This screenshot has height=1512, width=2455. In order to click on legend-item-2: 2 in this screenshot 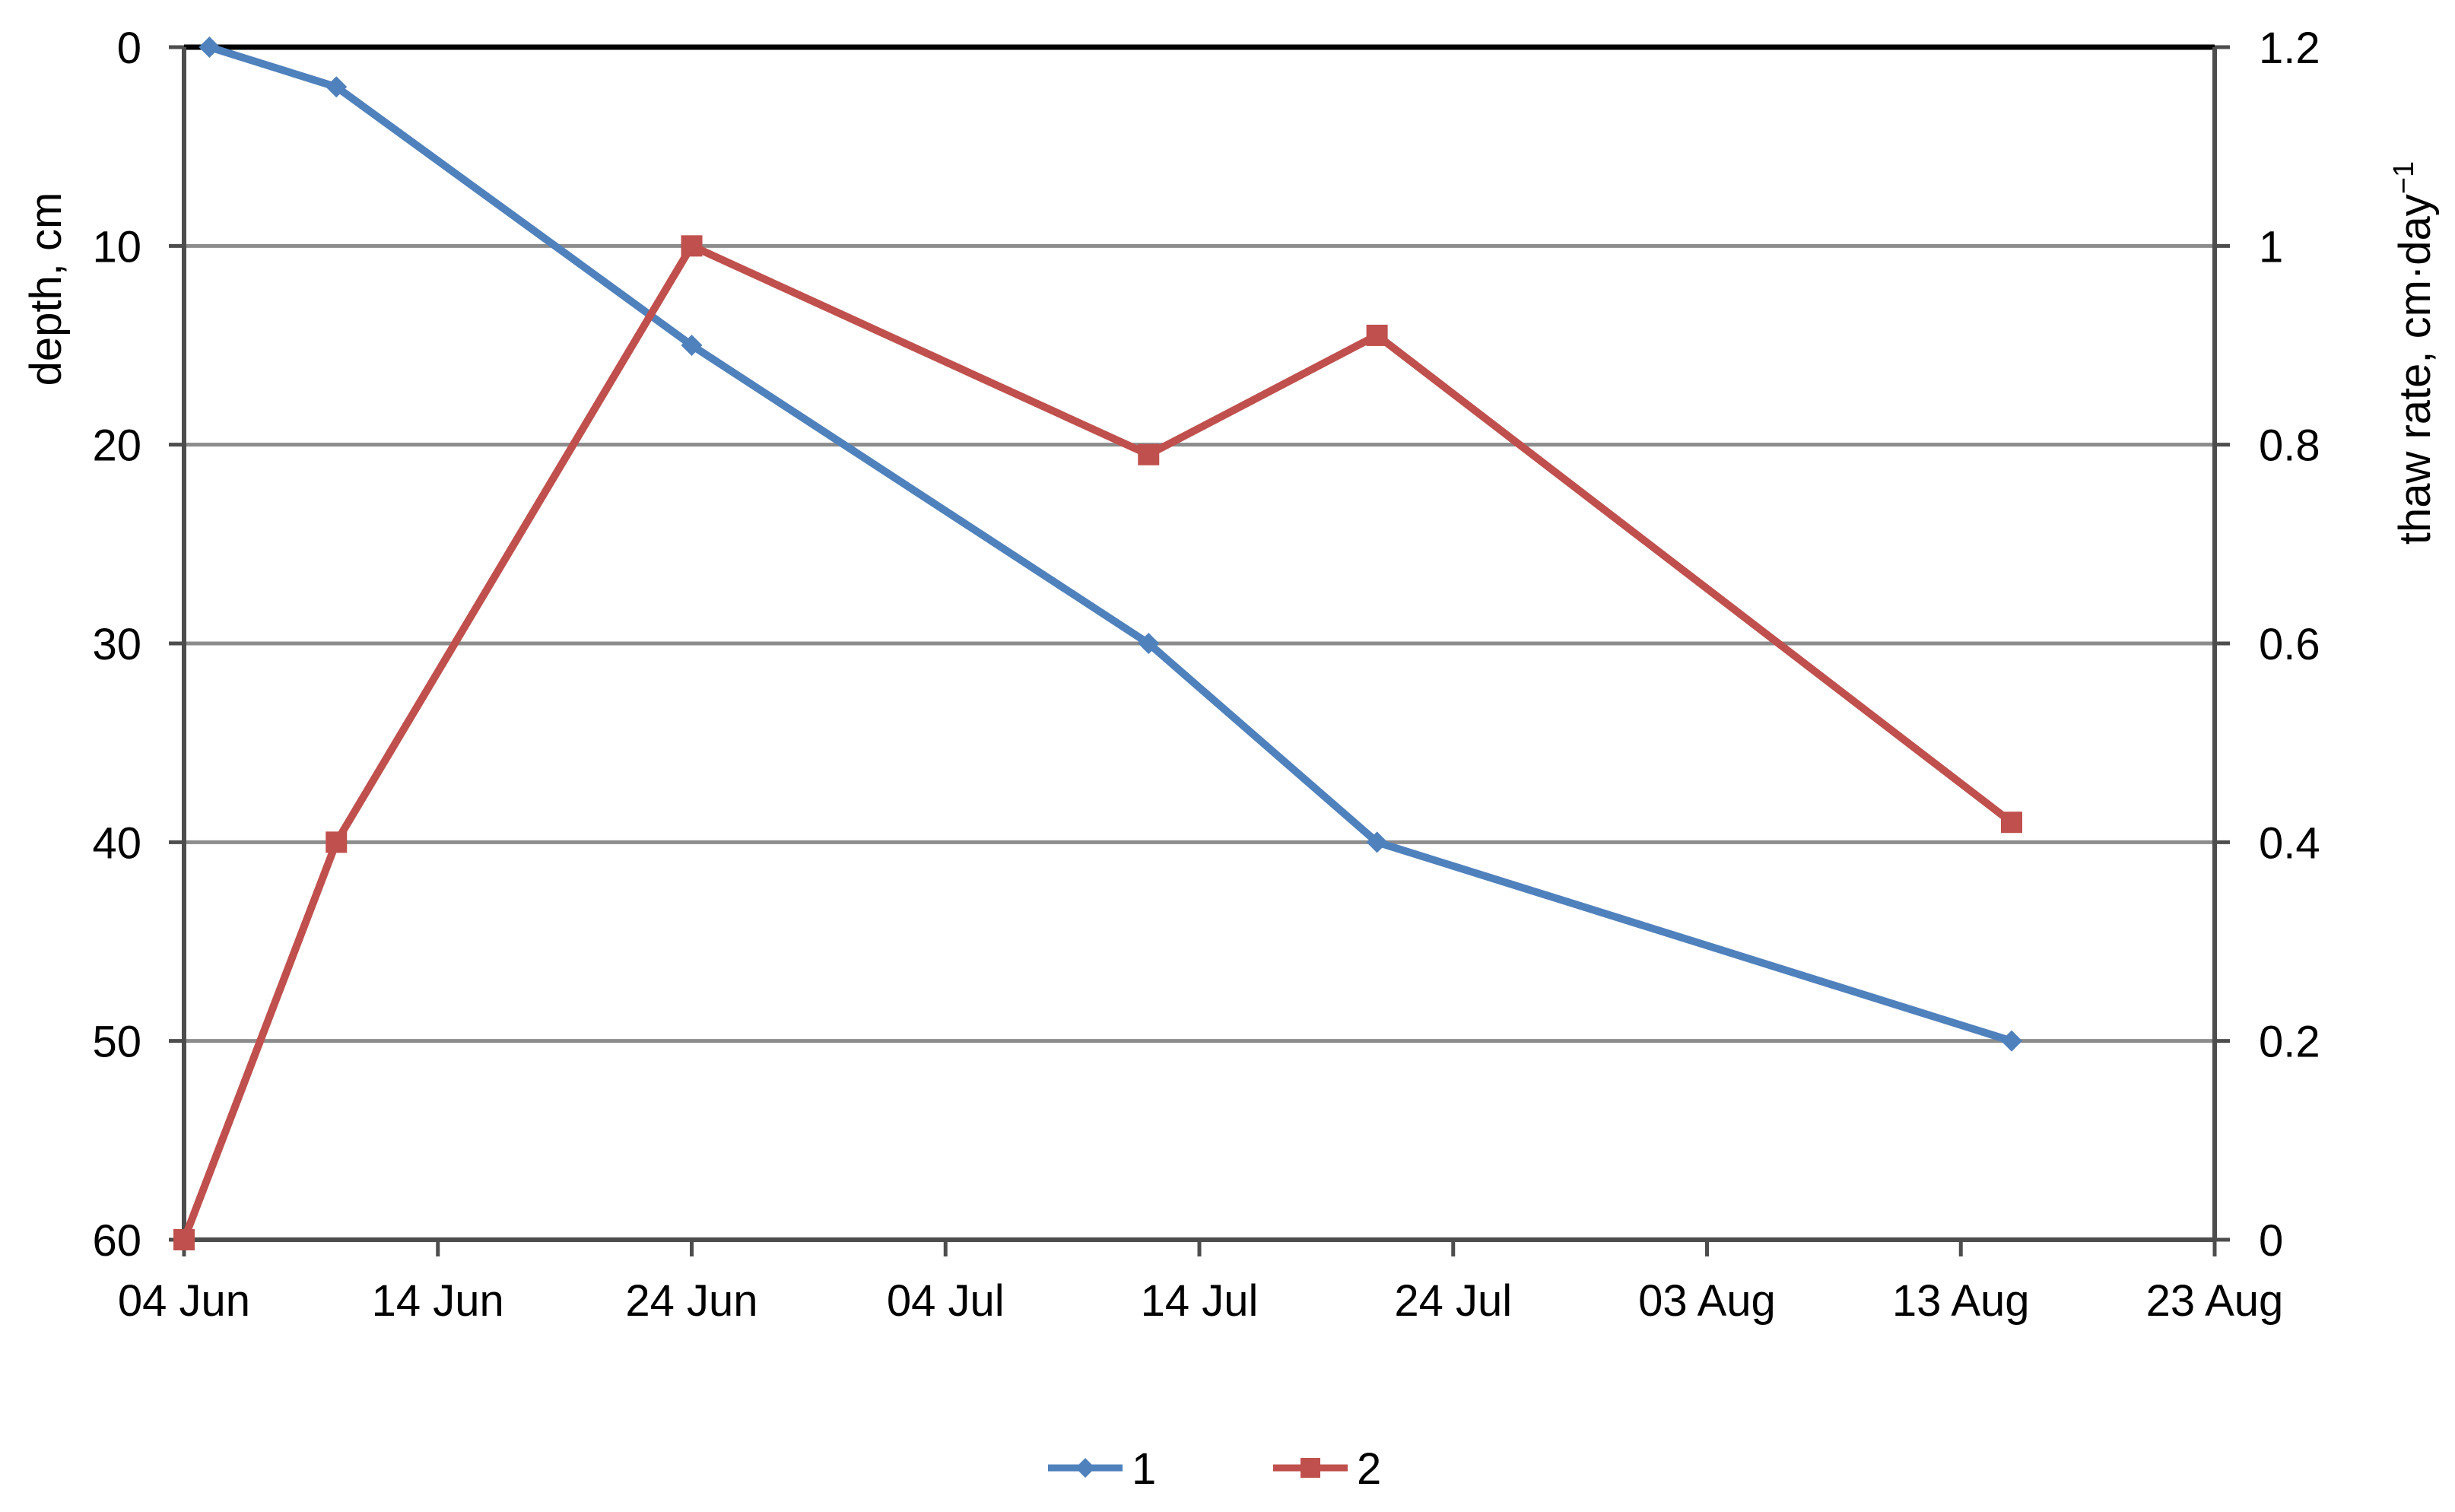, I will do `click(1327, 1469)`.